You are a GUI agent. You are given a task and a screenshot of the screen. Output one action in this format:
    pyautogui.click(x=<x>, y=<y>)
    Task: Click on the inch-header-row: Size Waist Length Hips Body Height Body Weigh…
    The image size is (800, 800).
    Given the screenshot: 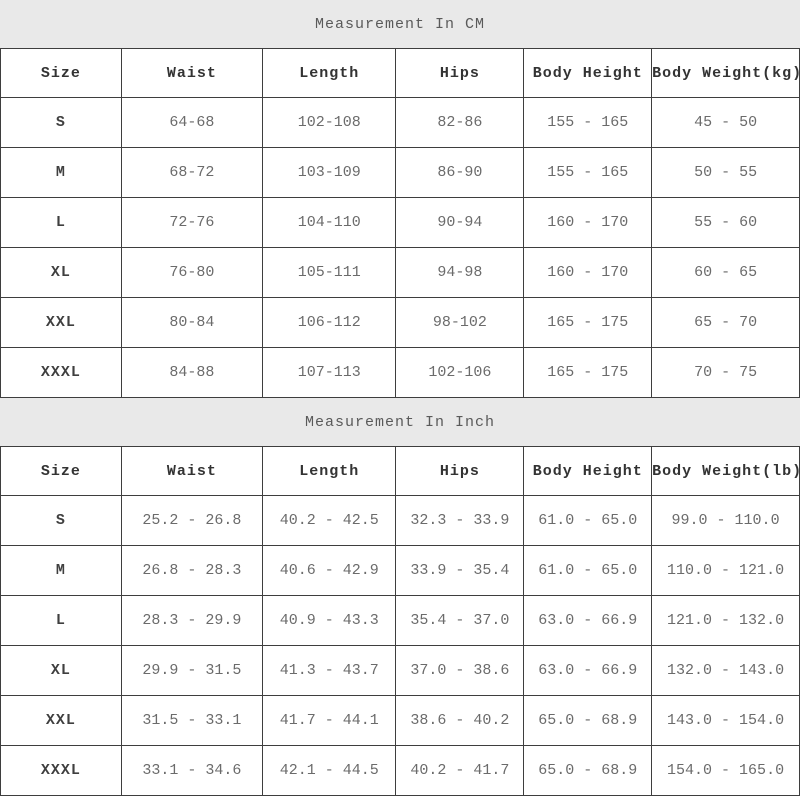 What is the action you would take?
    pyautogui.click(x=400, y=471)
    